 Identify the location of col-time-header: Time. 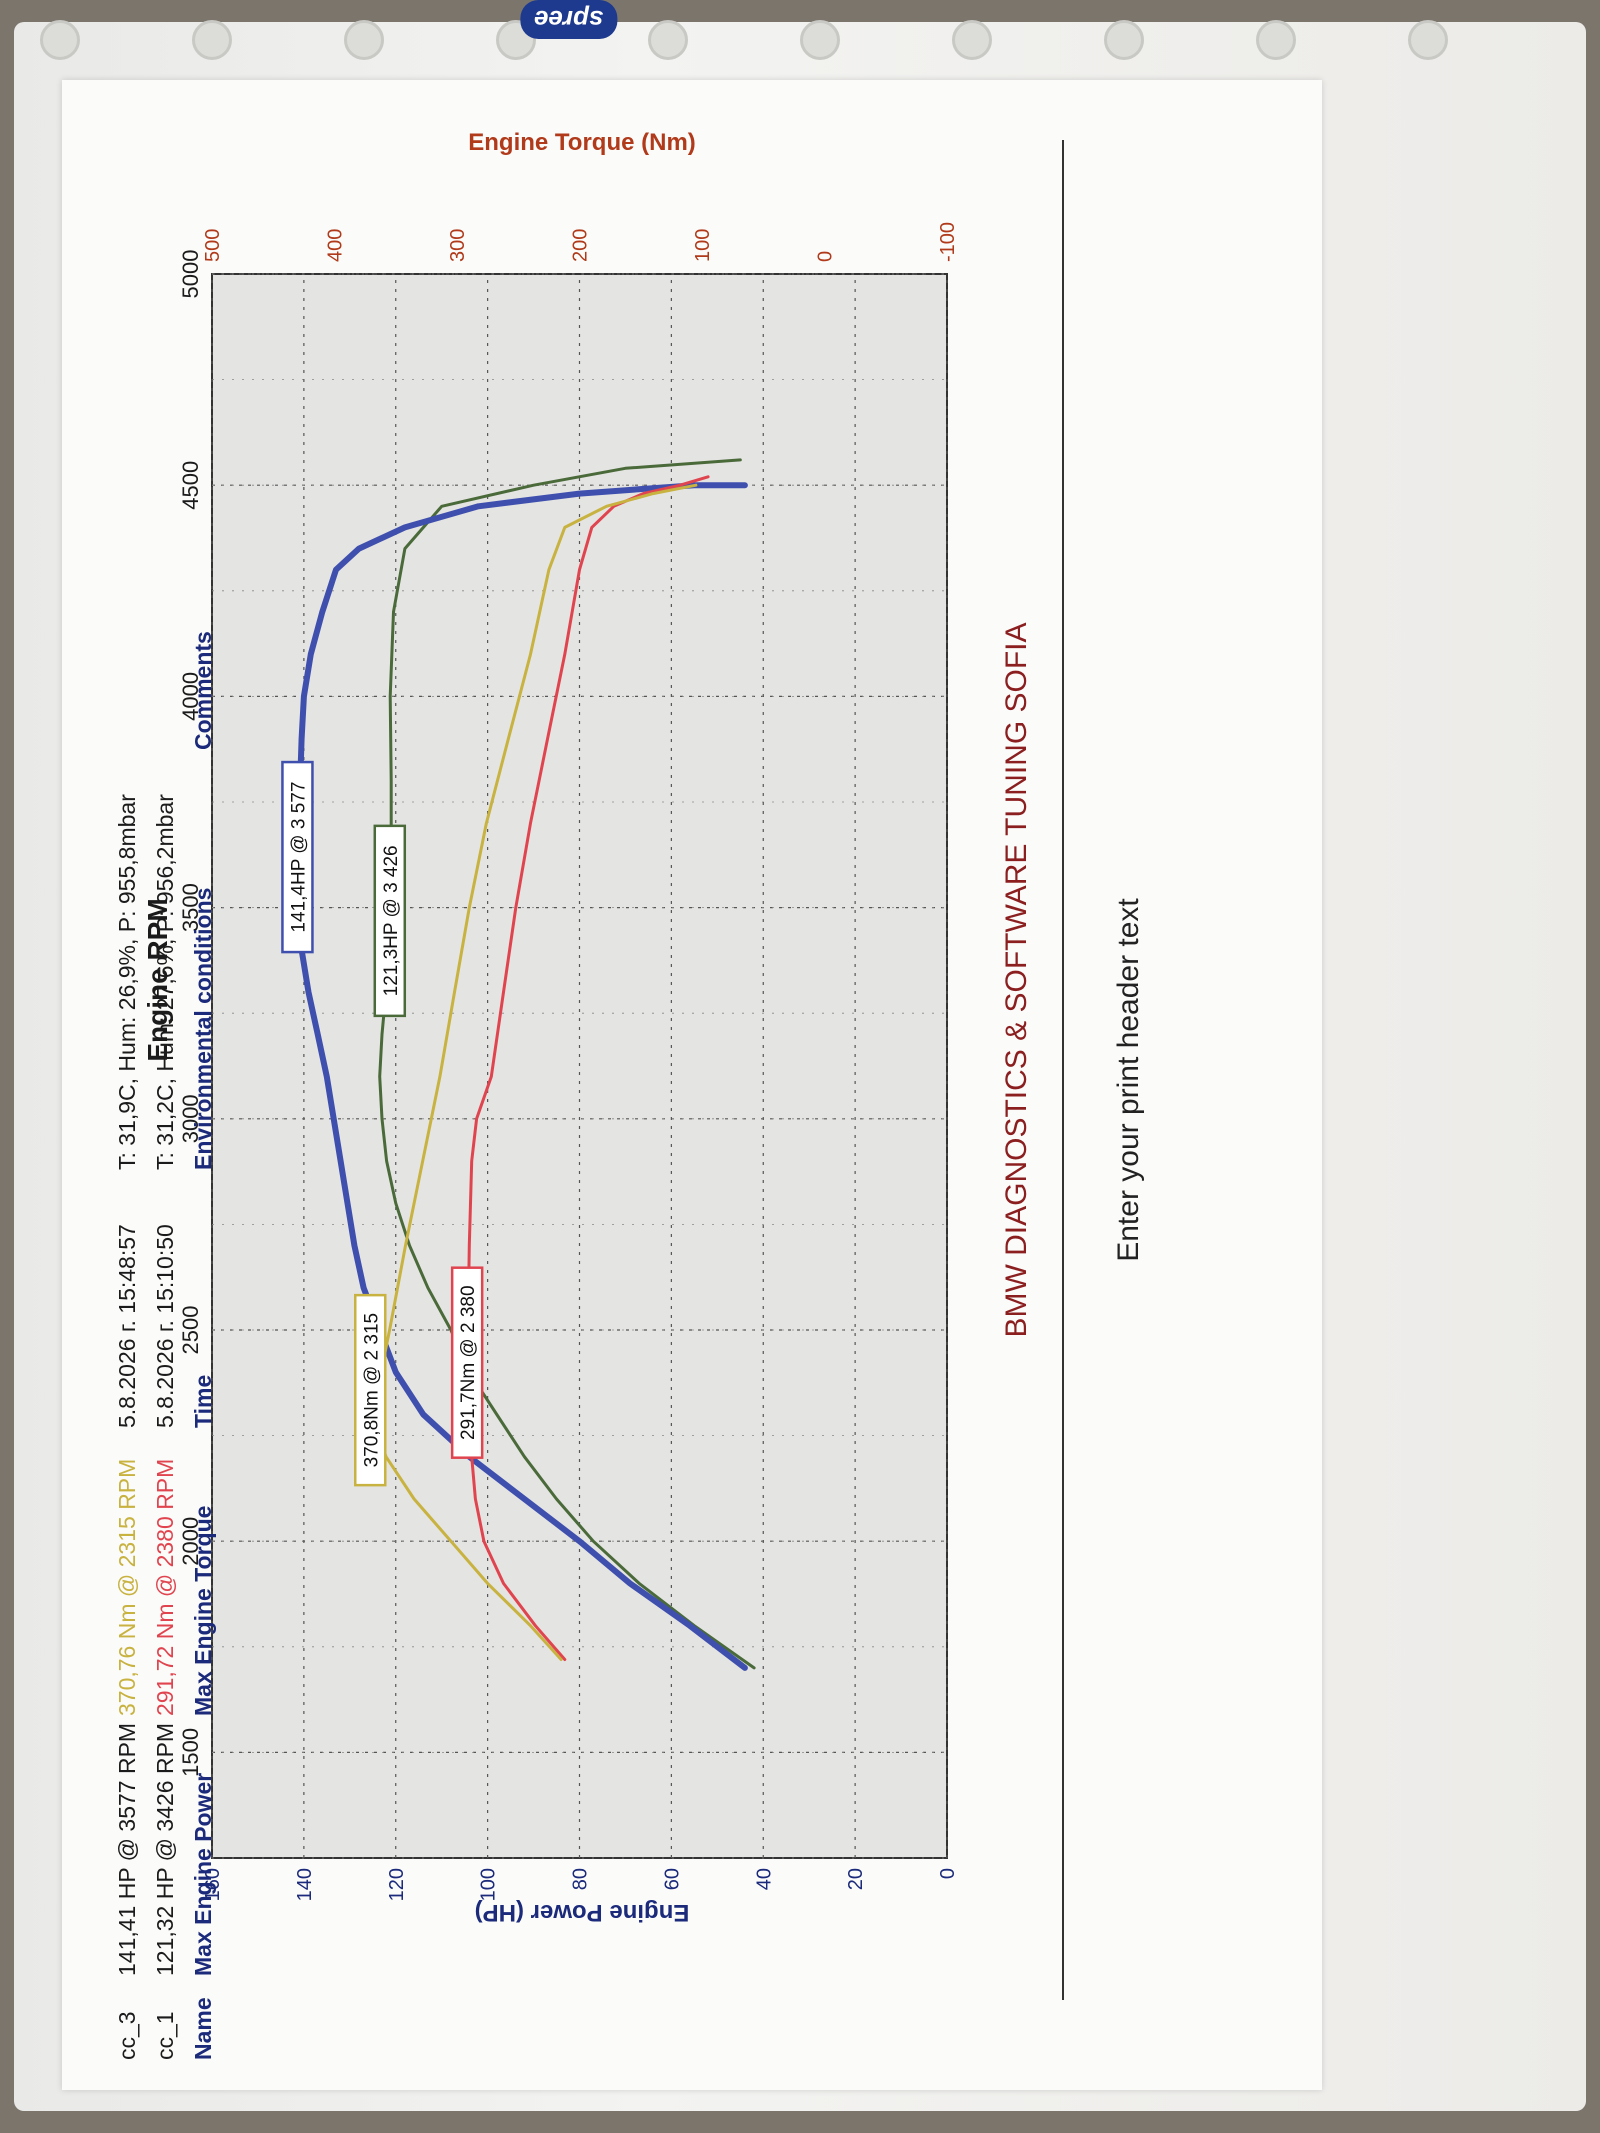
(203, 1401).